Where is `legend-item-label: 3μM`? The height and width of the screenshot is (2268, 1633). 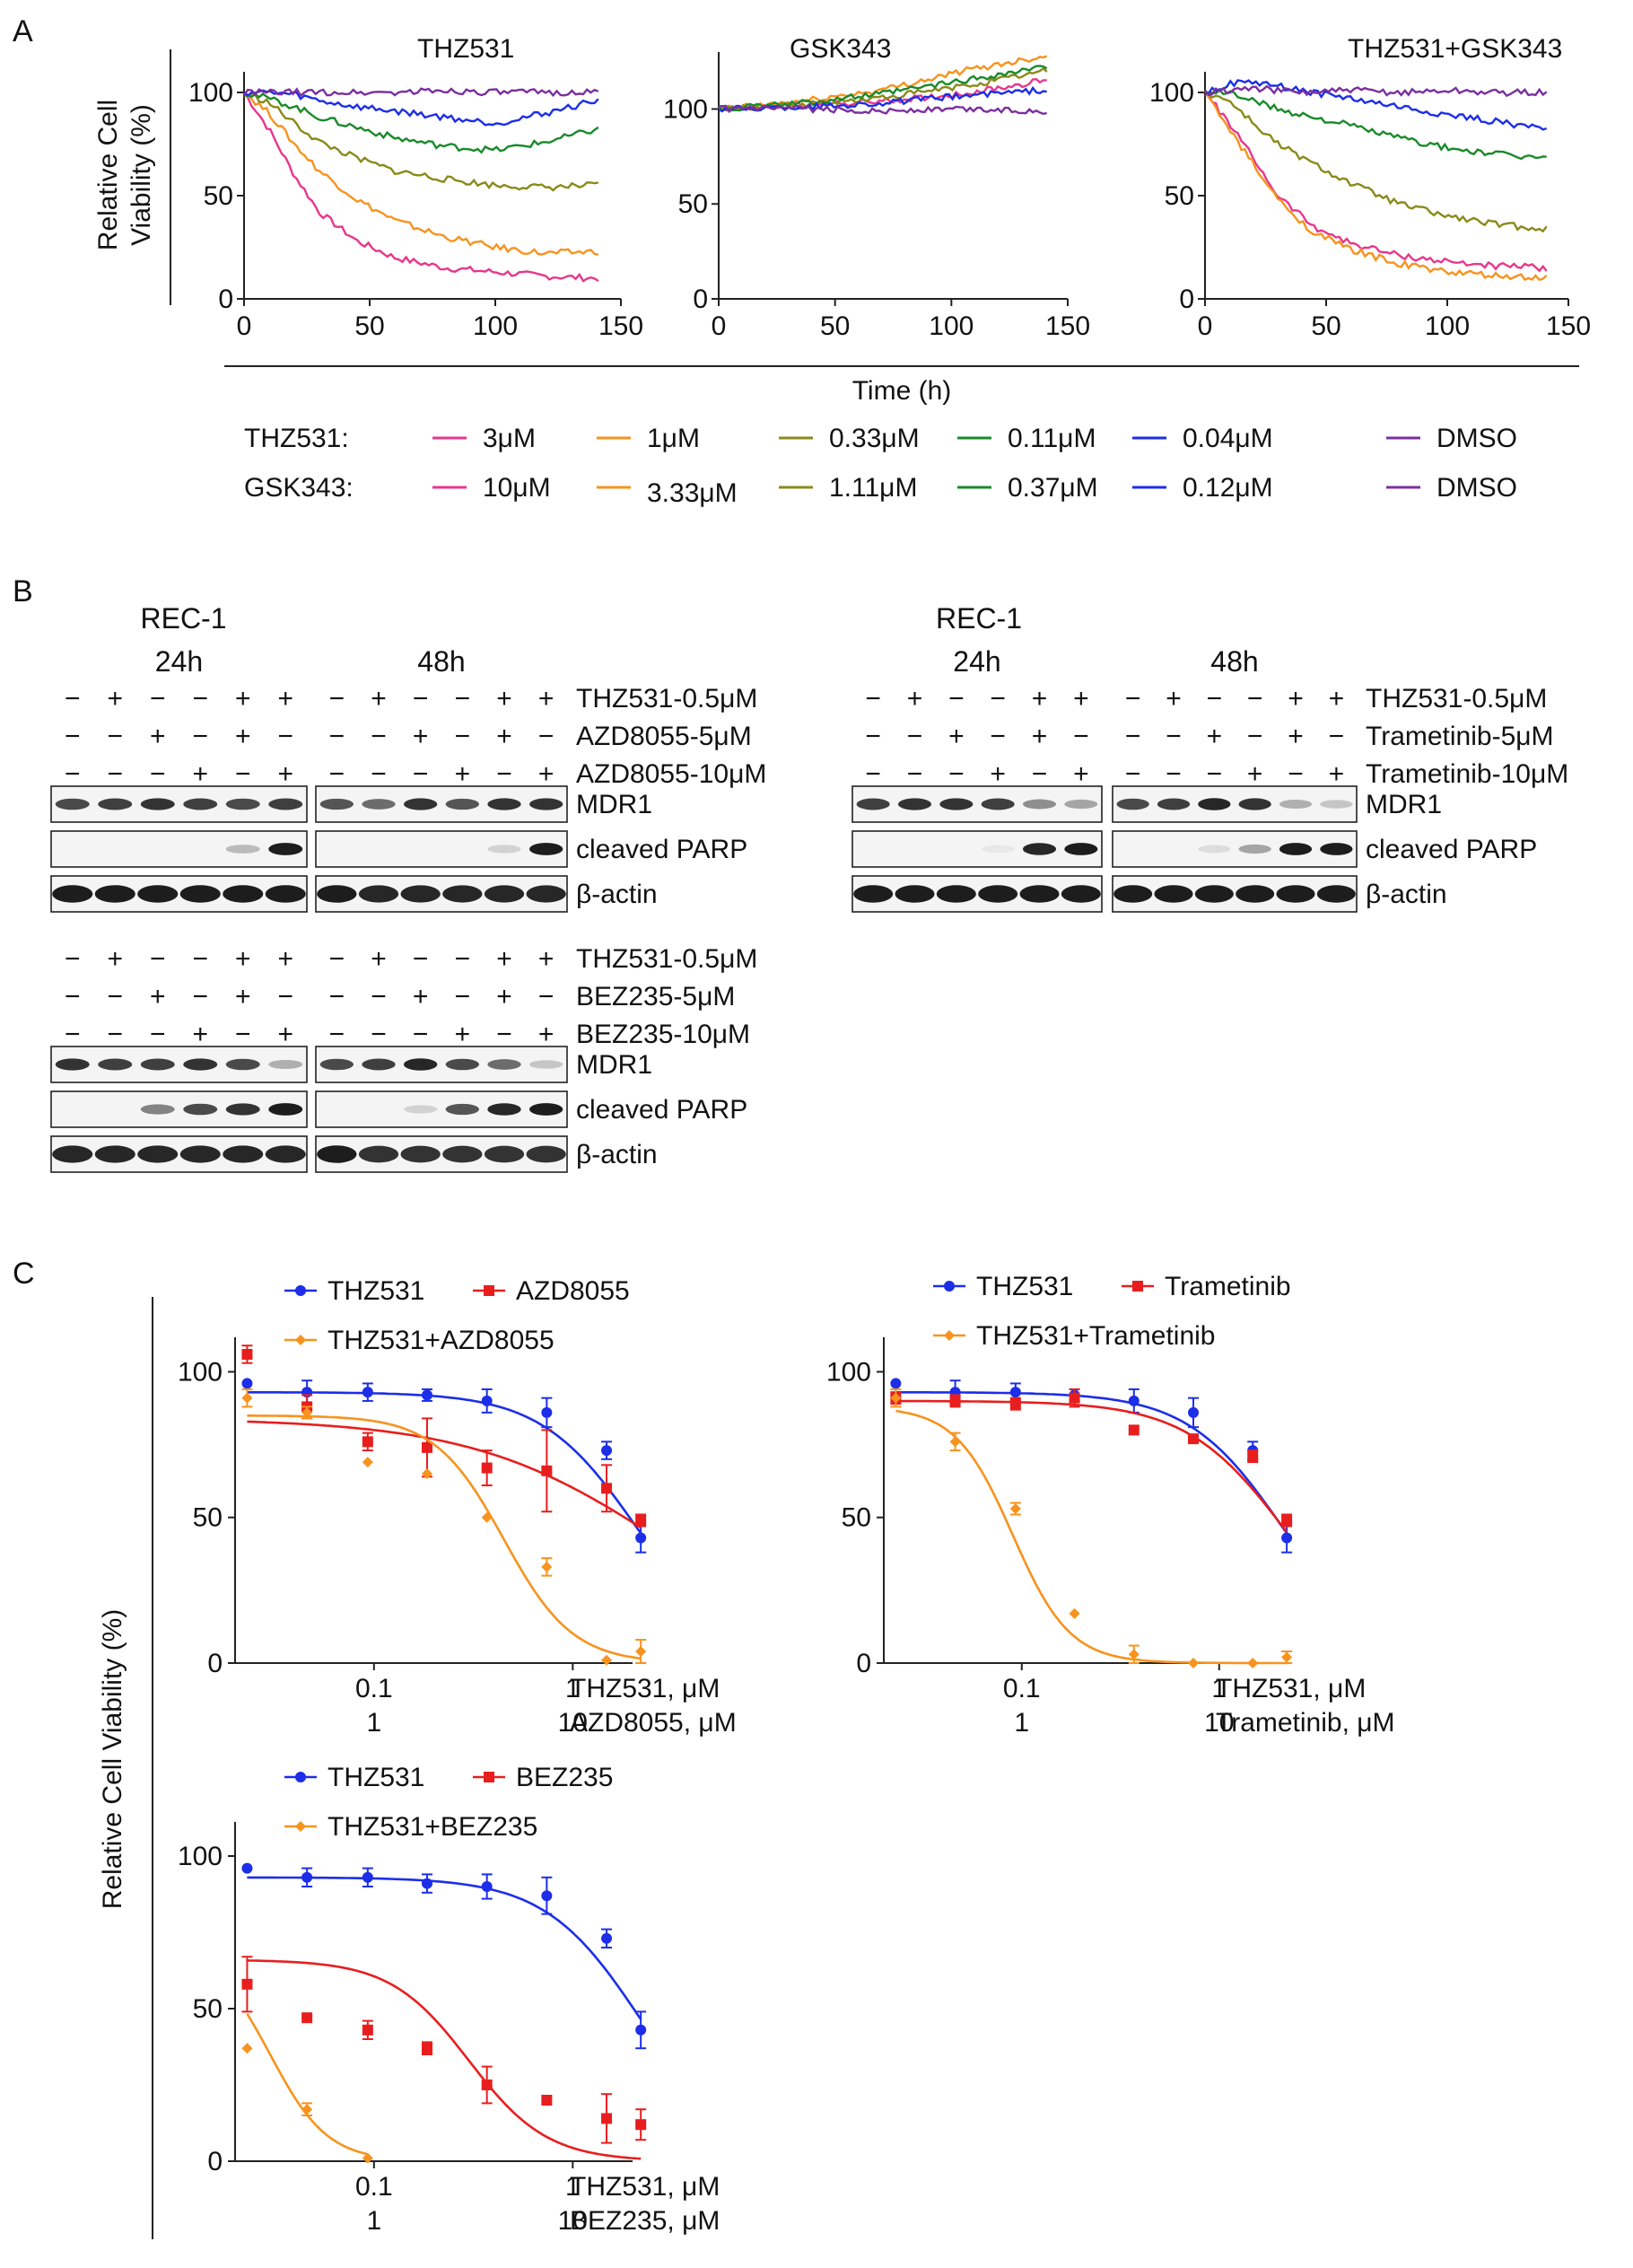 legend-item-label: 3μM is located at coordinates (509, 438).